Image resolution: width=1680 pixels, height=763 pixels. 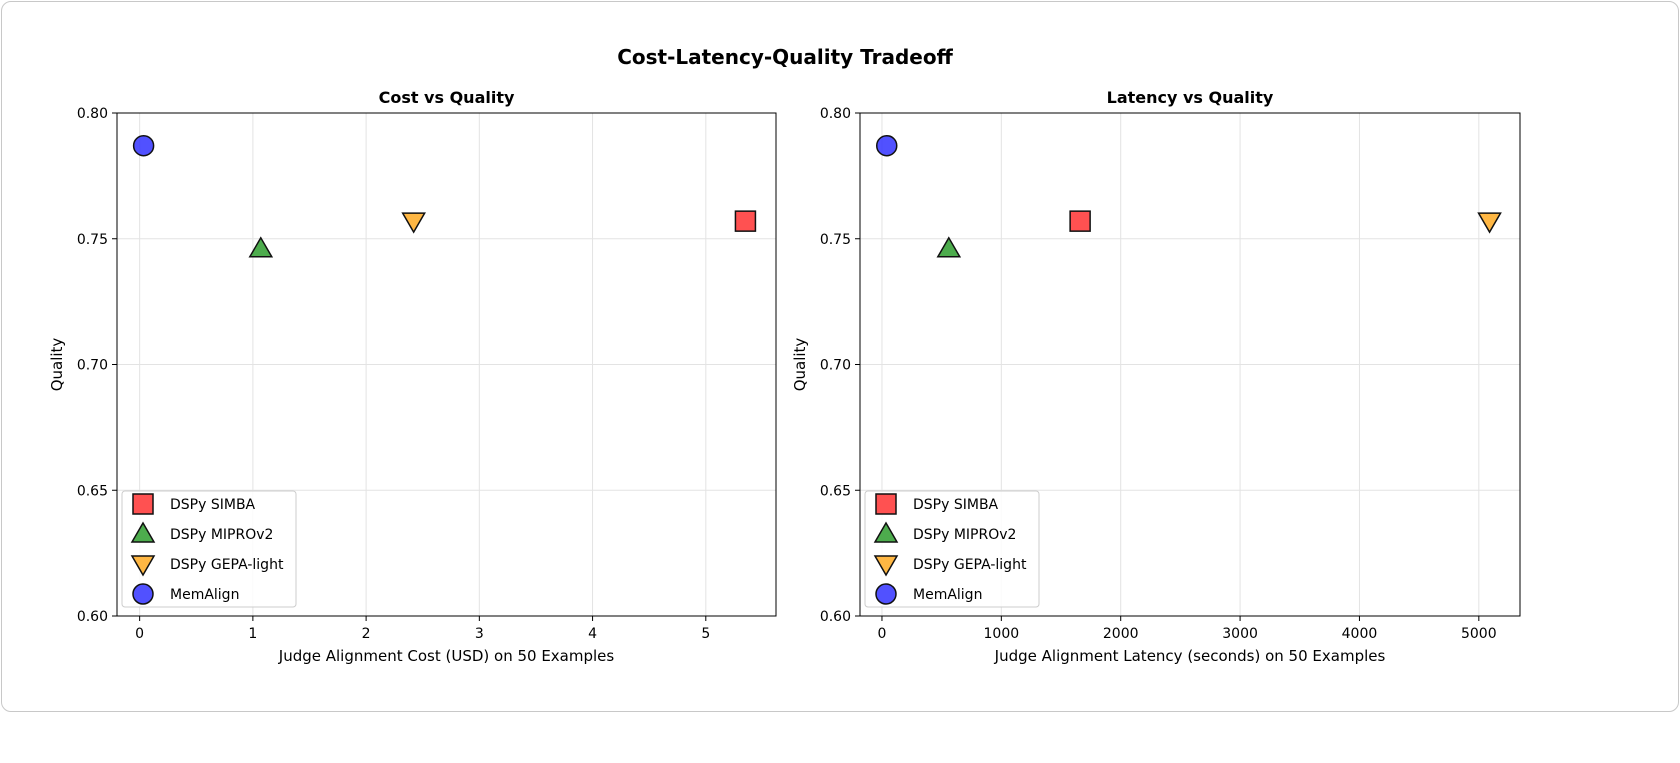 What do you see at coordinates (252, 634) in the screenshot?
I see `x-tick-label: 1` at bounding box center [252, 634].